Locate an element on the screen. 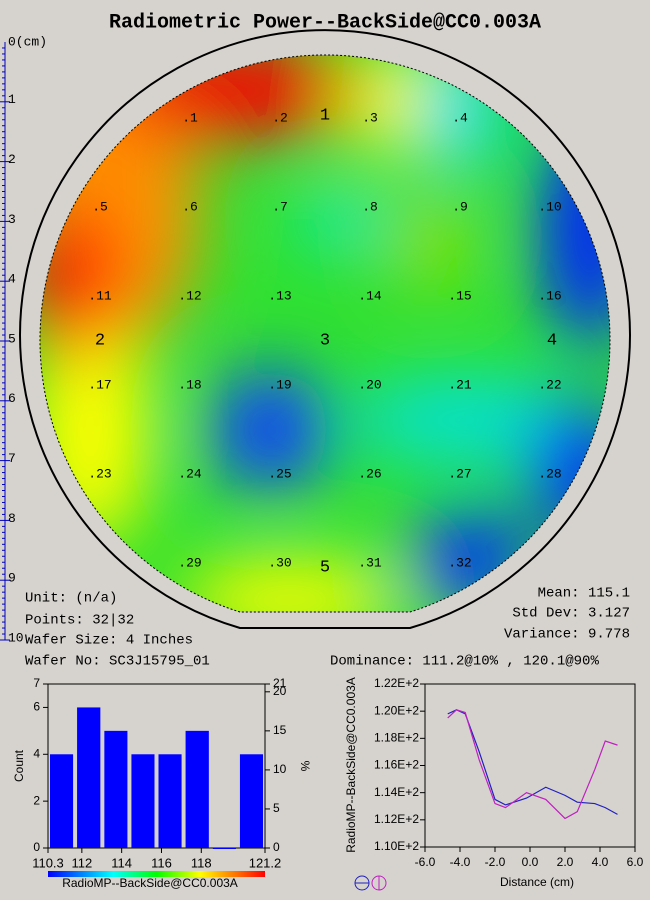 The height and width of the screenshot is (900, 650). wafer-no: Wafer No: SC3J15795_01 is located at coordinates (117, 662).